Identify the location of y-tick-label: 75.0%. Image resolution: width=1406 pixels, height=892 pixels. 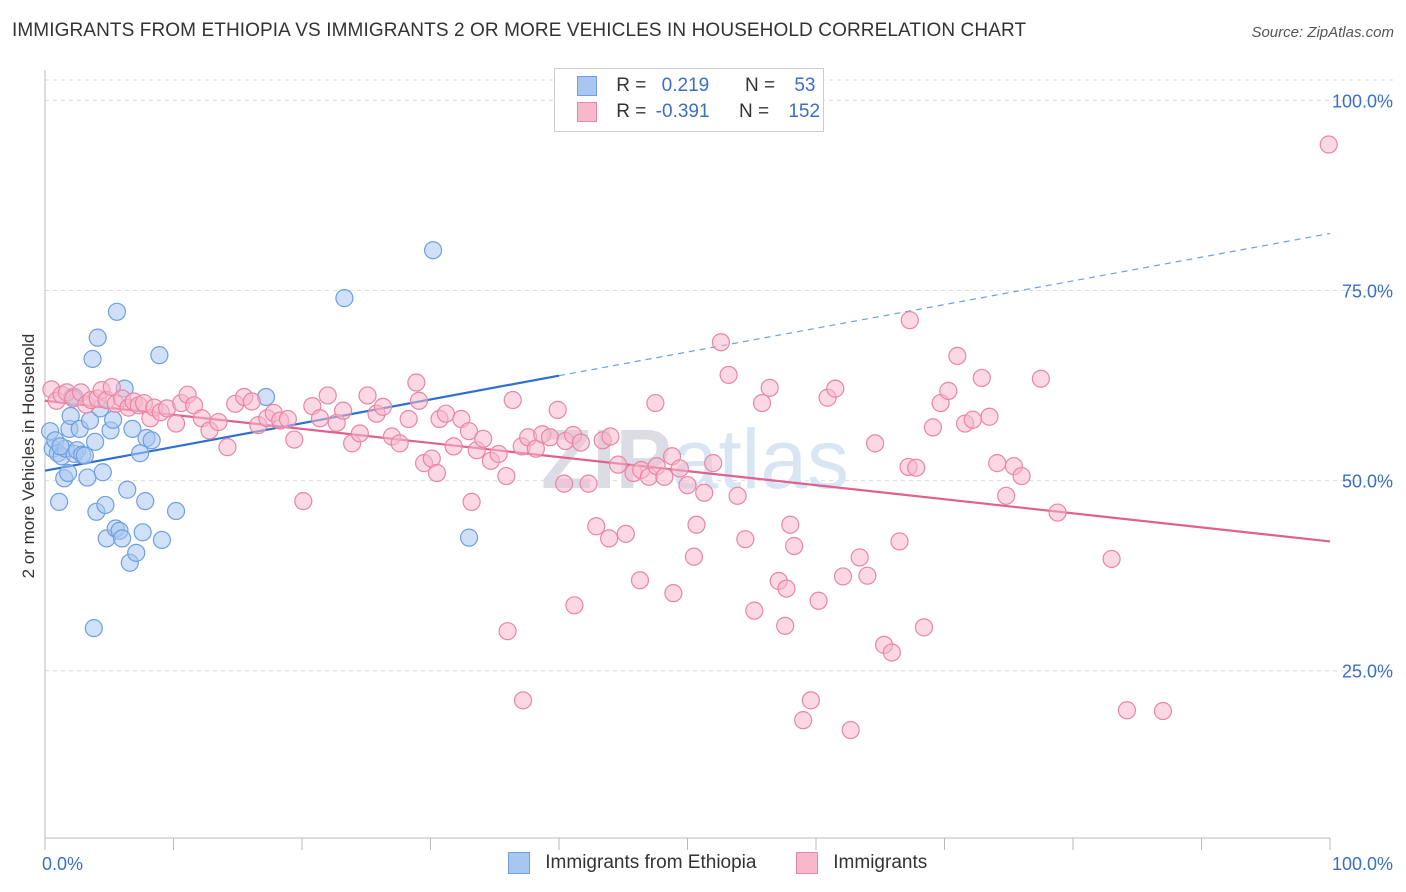
(1367, 292).